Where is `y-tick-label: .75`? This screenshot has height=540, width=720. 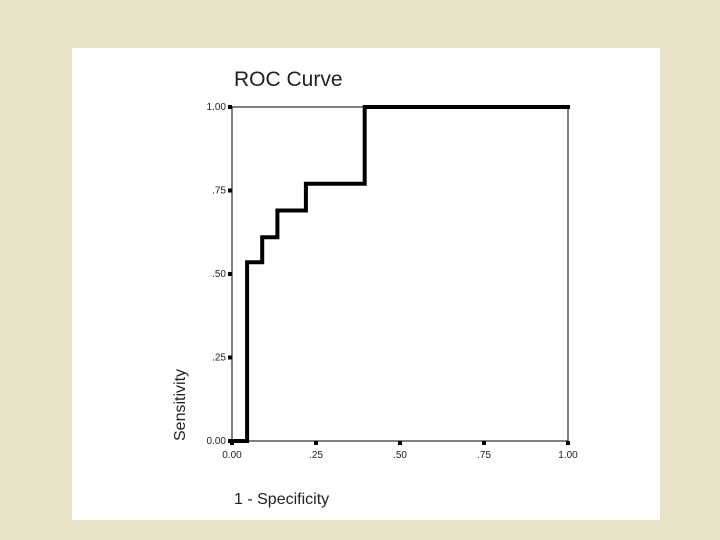
y-tick-label: .75 is located at coordinates (219, 191).